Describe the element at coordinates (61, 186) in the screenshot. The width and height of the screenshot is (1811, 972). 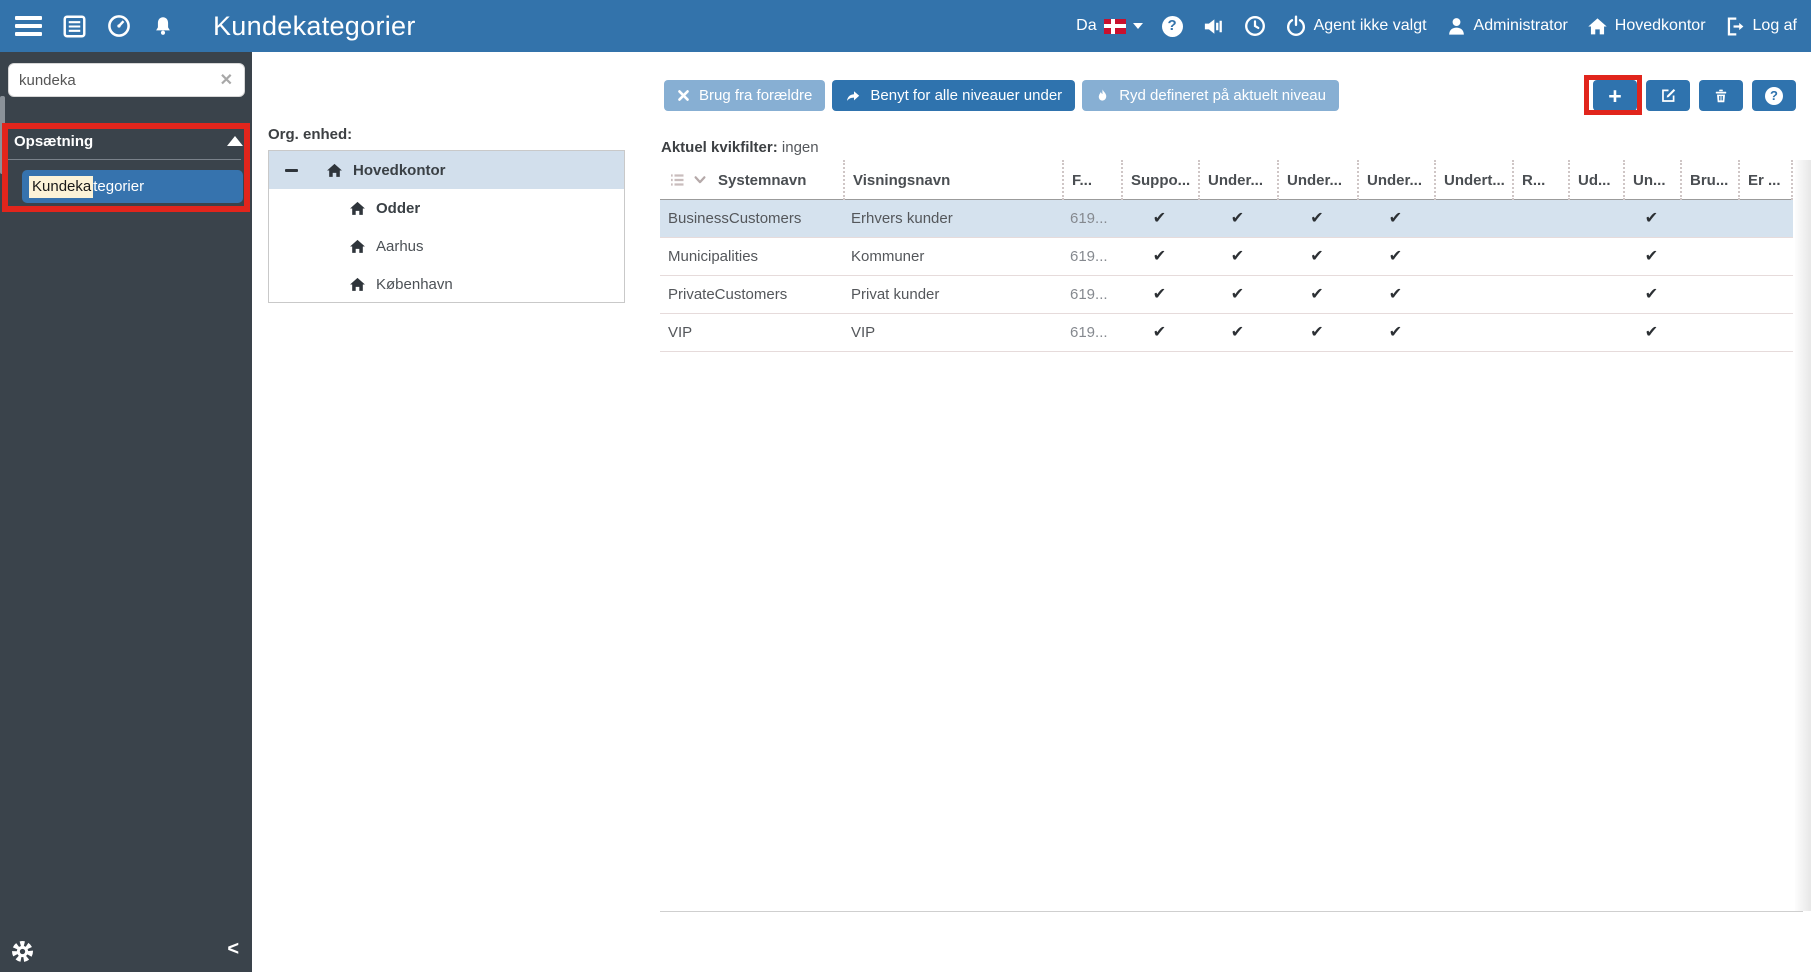
I see `search-match-highlight: Kundeka` at that location.